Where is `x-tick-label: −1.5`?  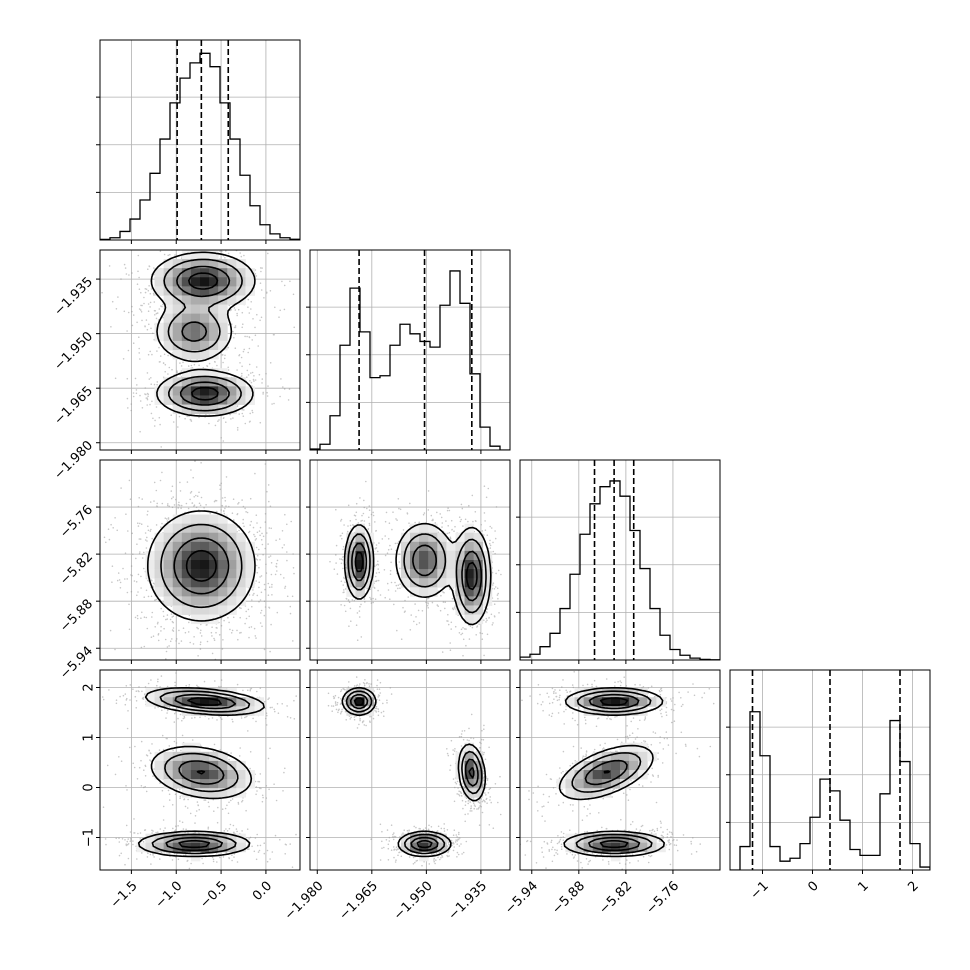 x-tick-label: −1.5 is located at coordinates (124, 895).